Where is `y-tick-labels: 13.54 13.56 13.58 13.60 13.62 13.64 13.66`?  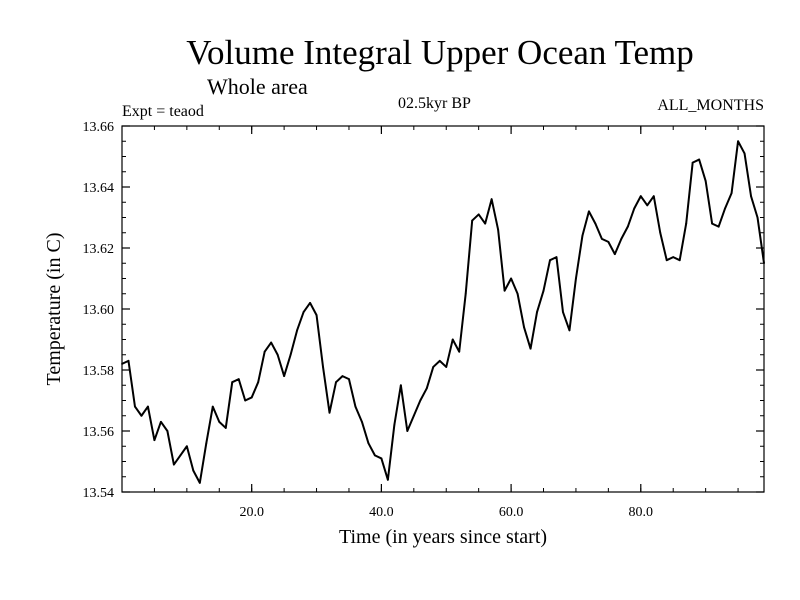
y-tick-labels: 13.54 13.56 13.58 13.60 13.62 13.64 13.66 is located at coordinates (99, 310).